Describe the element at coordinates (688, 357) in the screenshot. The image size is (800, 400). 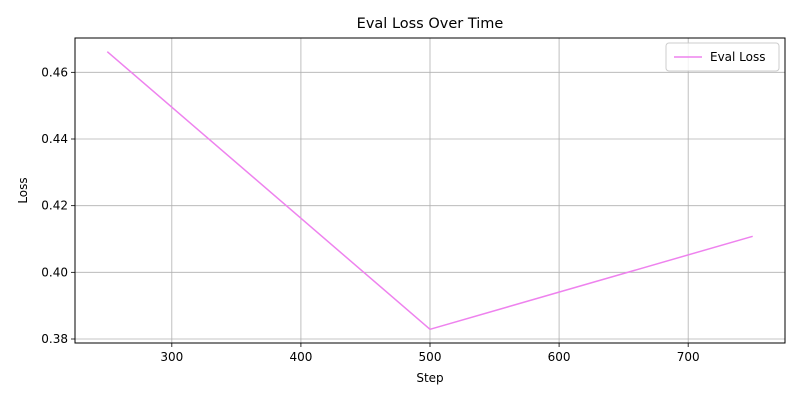
I see `x-tick-label: 700` at that location.